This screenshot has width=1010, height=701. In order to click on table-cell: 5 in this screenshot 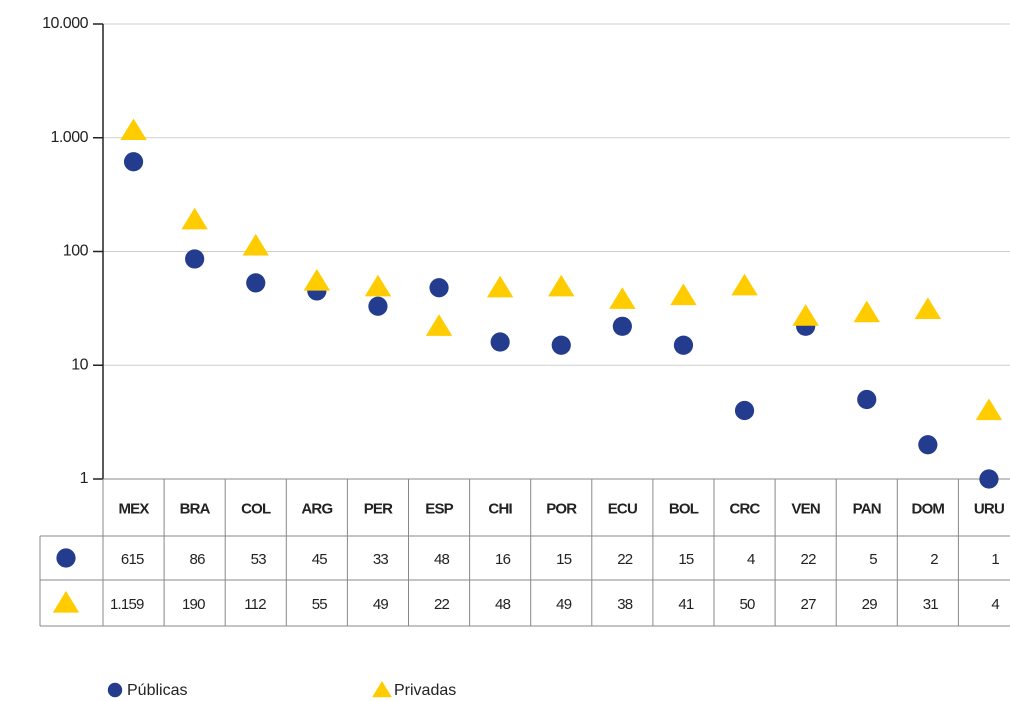, I will do `click(873, 559)`.